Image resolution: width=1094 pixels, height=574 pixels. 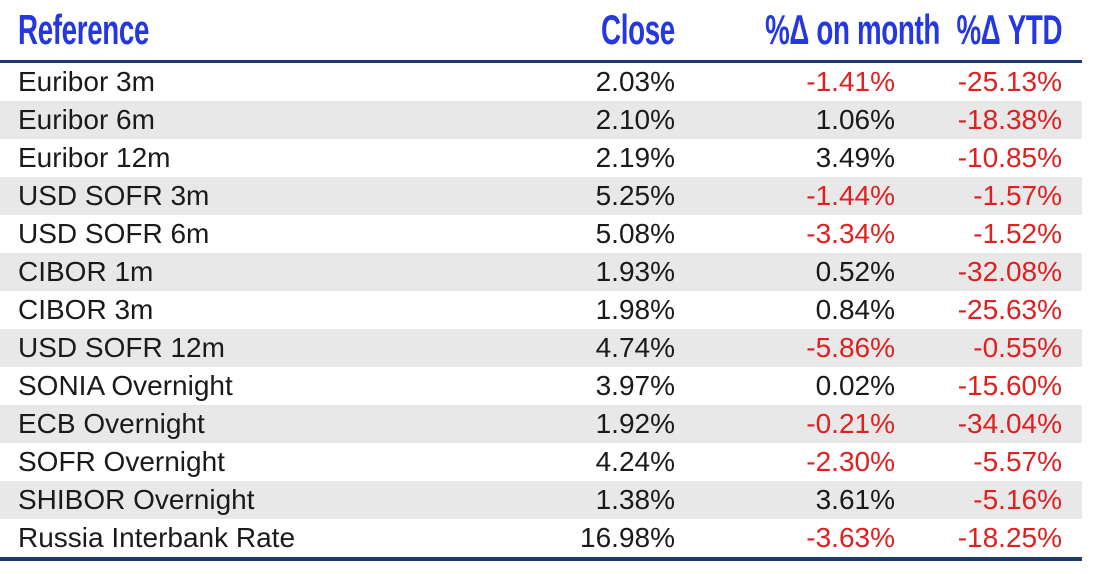 What do you see at coordinates (635, 233) in the screenshot?
I see `close-cell: 5.08%` at bounding box center [635, 233].